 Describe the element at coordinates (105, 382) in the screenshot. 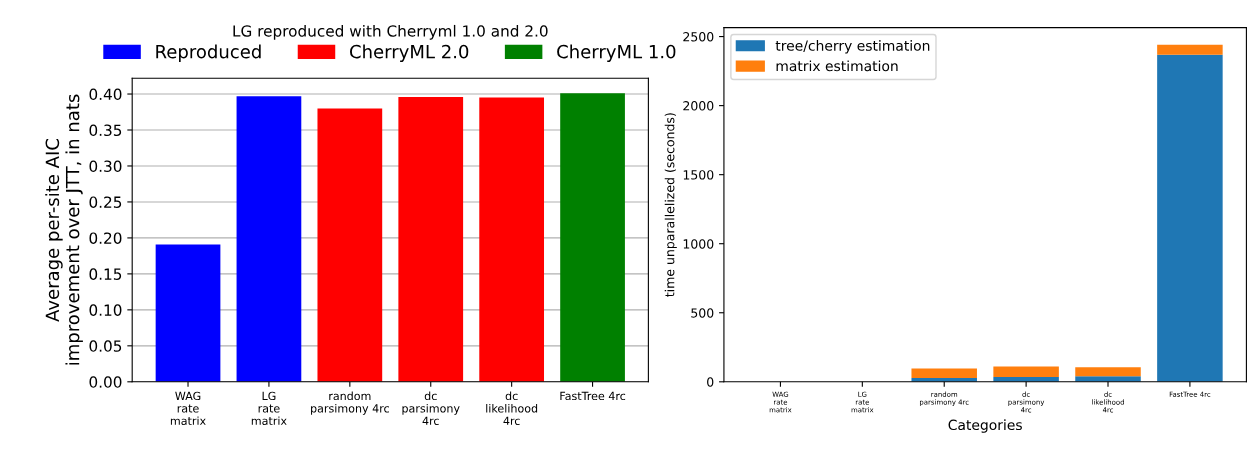

I see `y-tick-label: 0.00` at that location.